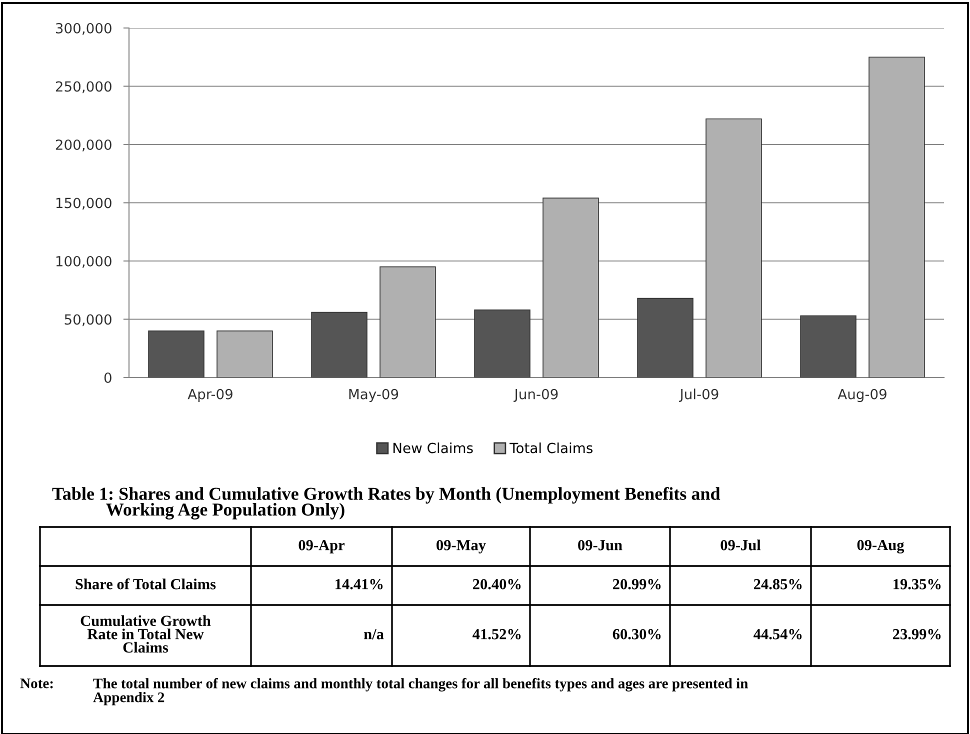 Image resolution: width=970 pixels, height=734 pixels. I want to click on x-tick-label: Jun-09, so click(536, 395).